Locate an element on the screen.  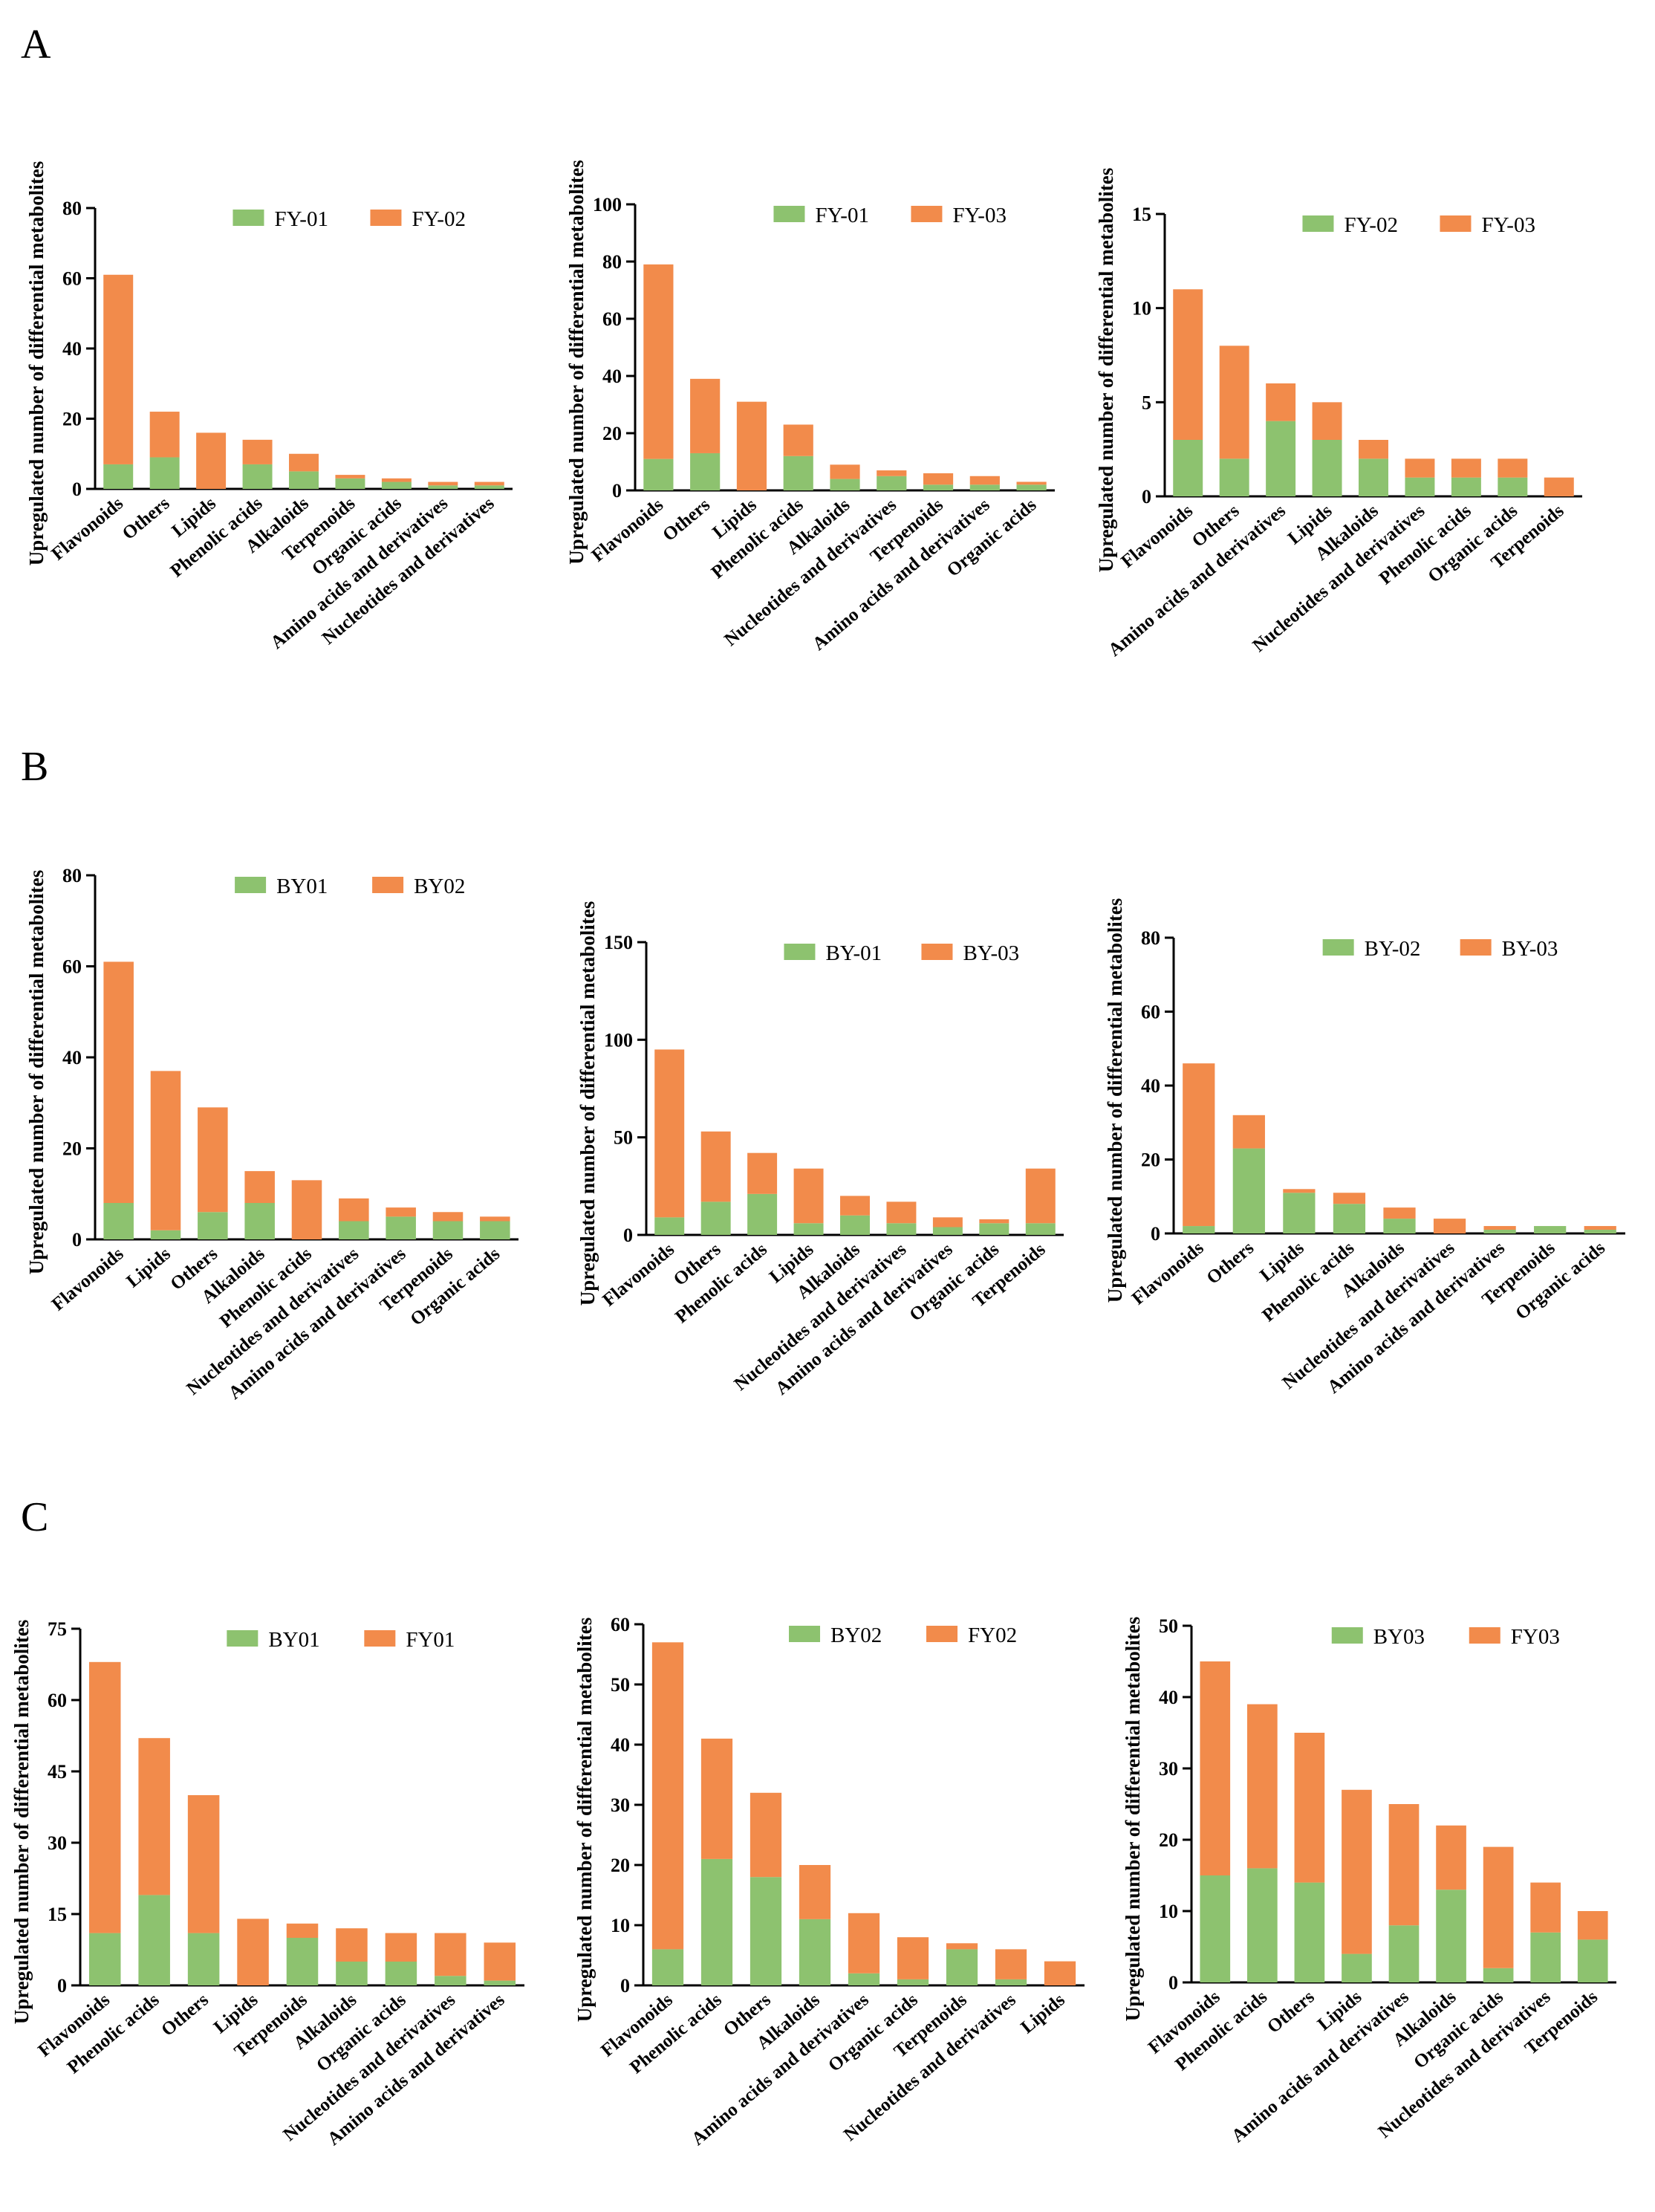
bar-BY03-amino-acids-and-derivatives is located at coordinates (1404, 1953).